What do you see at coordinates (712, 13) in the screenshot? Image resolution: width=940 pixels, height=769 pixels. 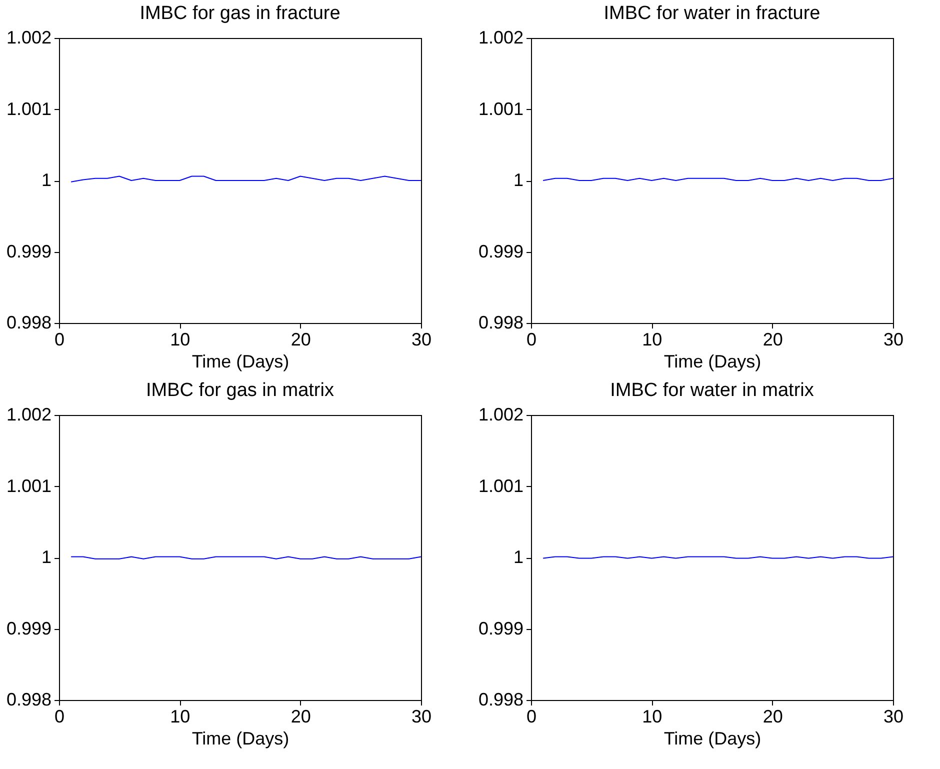 I see `chart-title: IMBC for water in fracture` at bounding box center [712, 13].